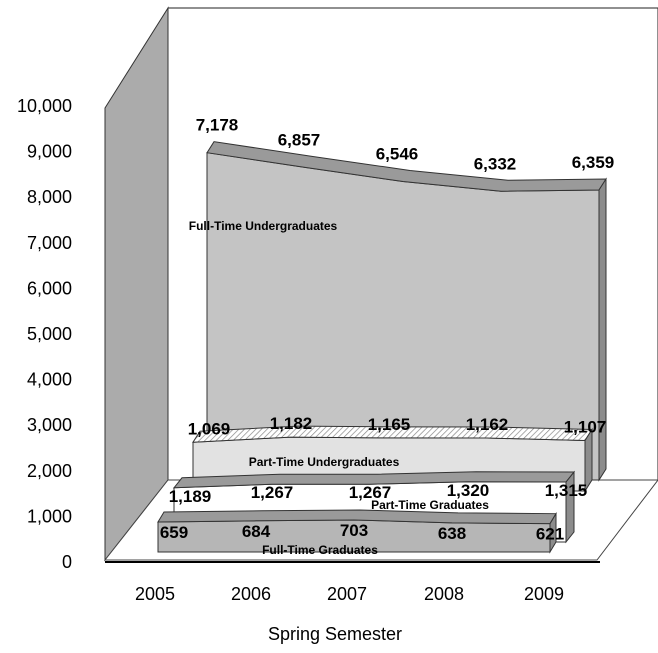  Describe the element at coordinates (136, 284) in the screenshot. I see `side-wall` at that location.